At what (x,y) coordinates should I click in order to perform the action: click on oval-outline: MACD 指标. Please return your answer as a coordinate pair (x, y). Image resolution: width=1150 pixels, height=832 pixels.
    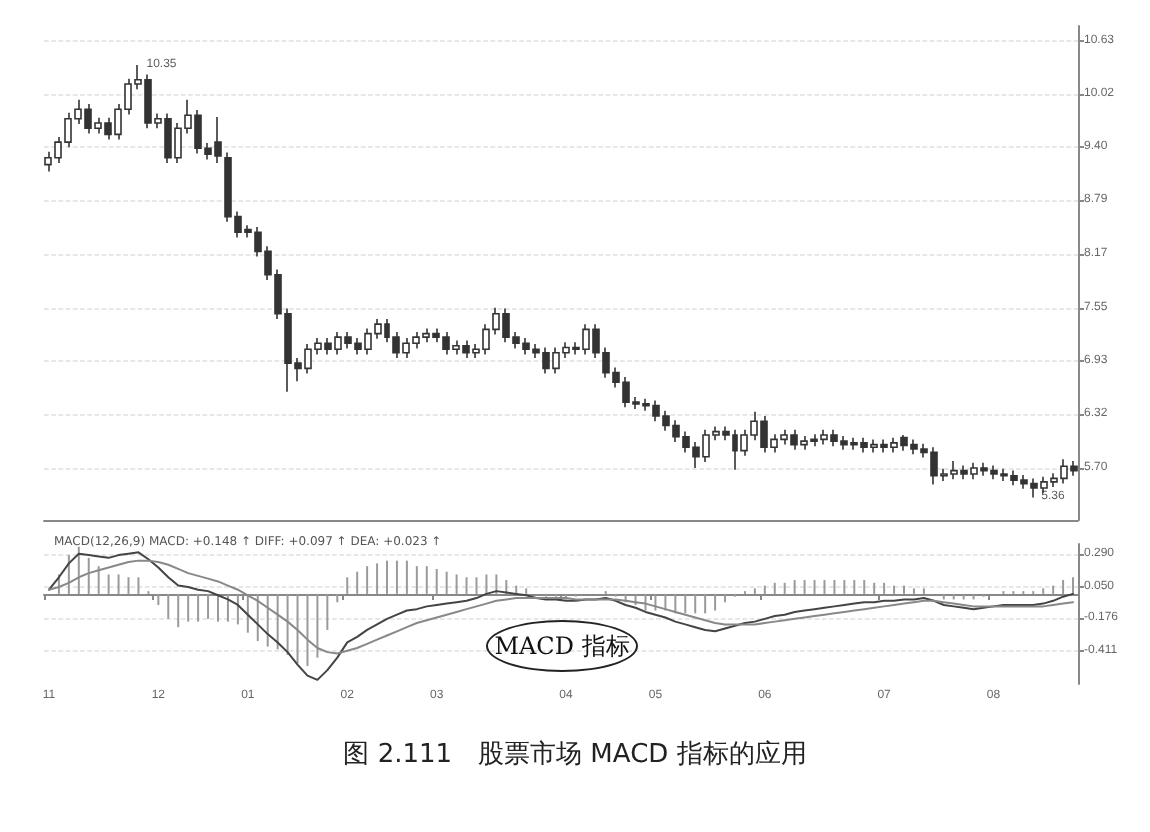
    Looking at the image, I should click on (562, 646).